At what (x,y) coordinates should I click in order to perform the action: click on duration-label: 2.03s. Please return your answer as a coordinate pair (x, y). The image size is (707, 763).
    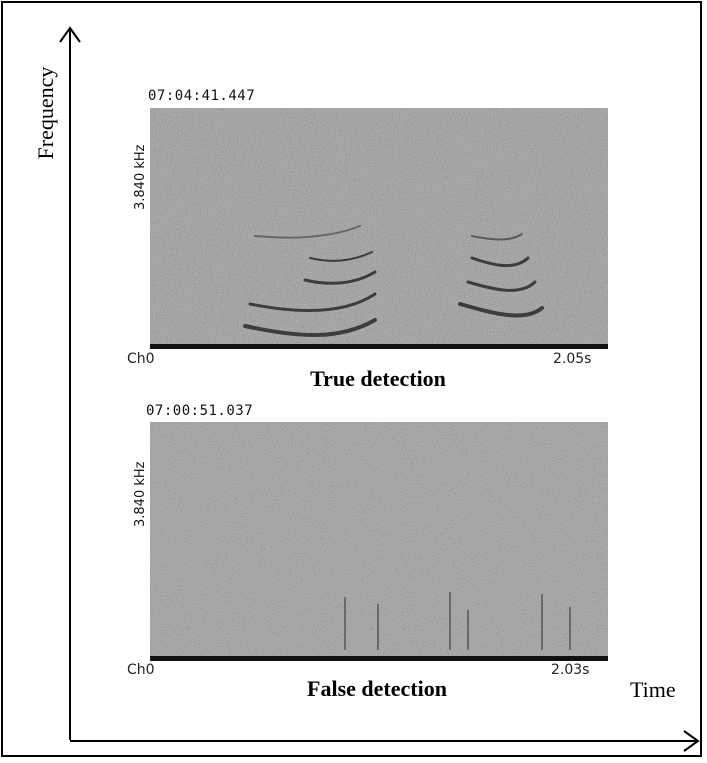
    Looking at the image, I should click on (570, 670).